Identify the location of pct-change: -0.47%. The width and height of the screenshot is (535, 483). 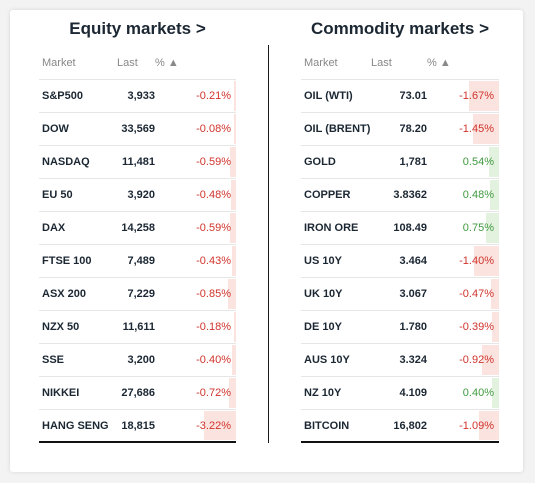
(463, 294).